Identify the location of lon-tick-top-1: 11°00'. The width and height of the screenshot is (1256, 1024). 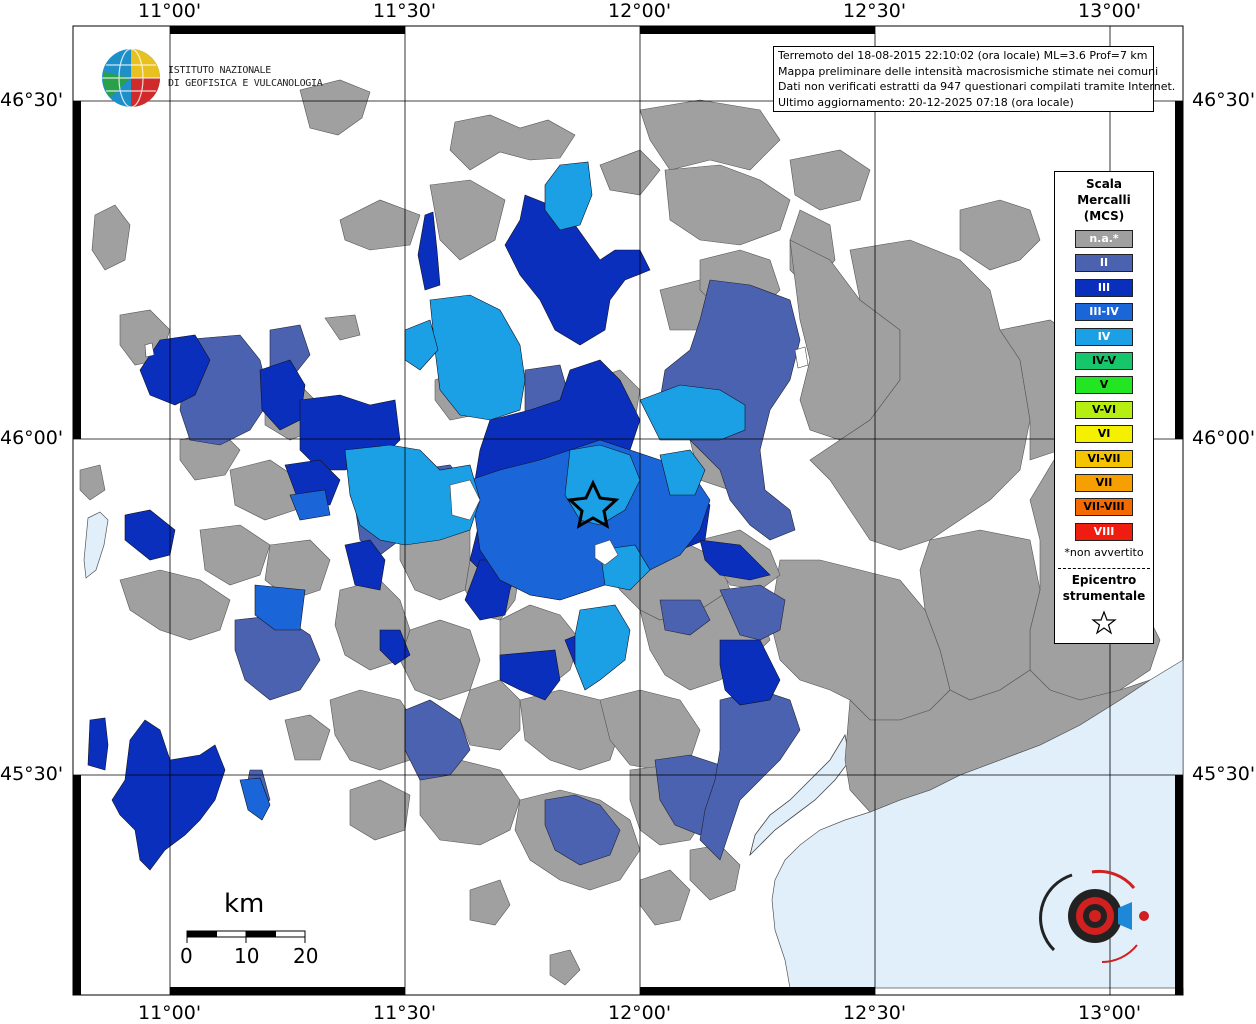
(170, 11).